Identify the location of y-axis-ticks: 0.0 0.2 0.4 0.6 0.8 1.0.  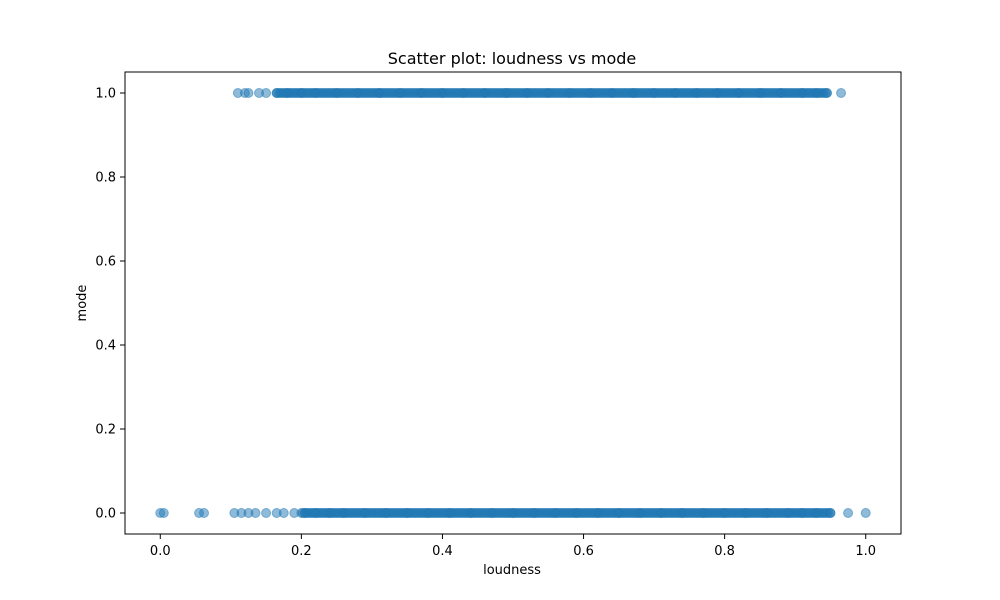
(110, 304).